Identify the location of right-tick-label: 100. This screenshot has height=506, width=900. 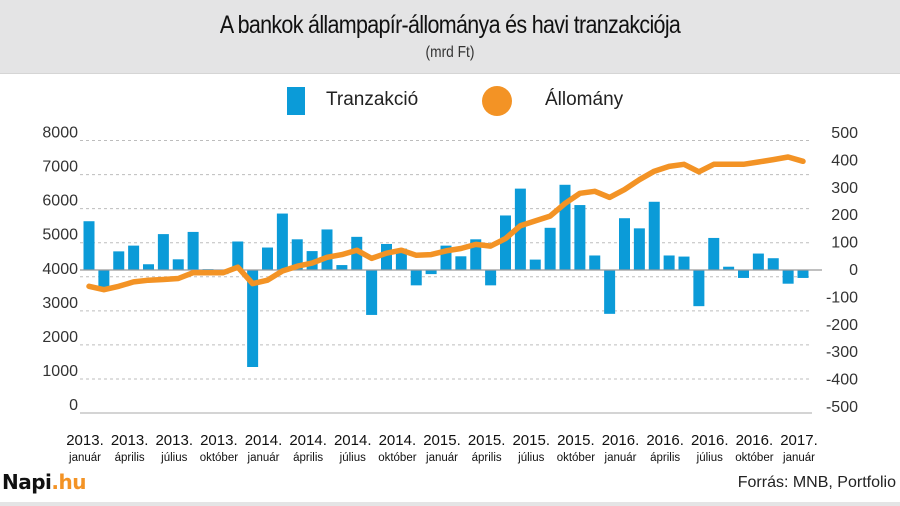
(844, 243).